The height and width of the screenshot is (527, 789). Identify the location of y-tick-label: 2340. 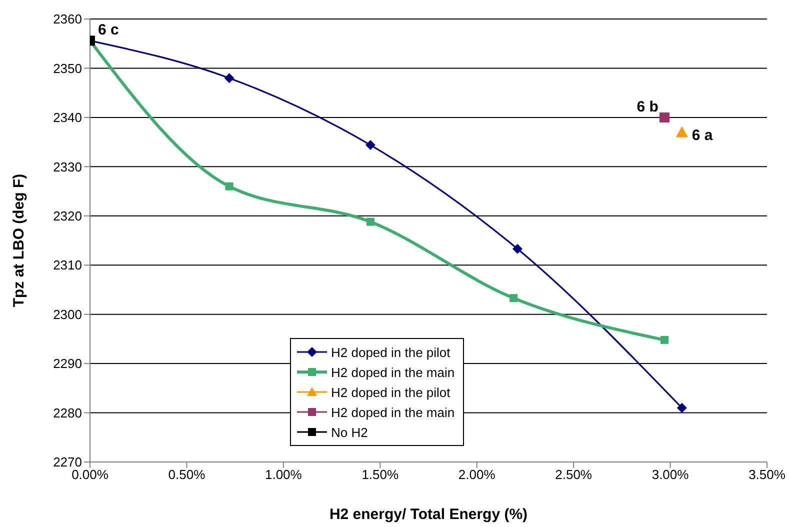
(67, 118).